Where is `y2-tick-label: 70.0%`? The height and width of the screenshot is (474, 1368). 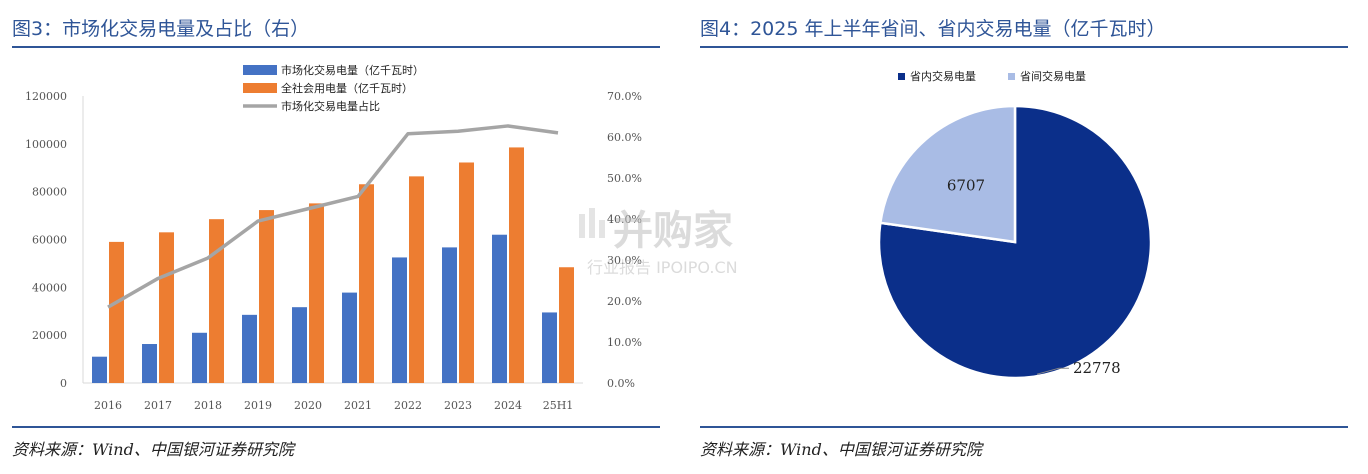
y2-tick-label: 70.0% is located at coordinates (624, 96).